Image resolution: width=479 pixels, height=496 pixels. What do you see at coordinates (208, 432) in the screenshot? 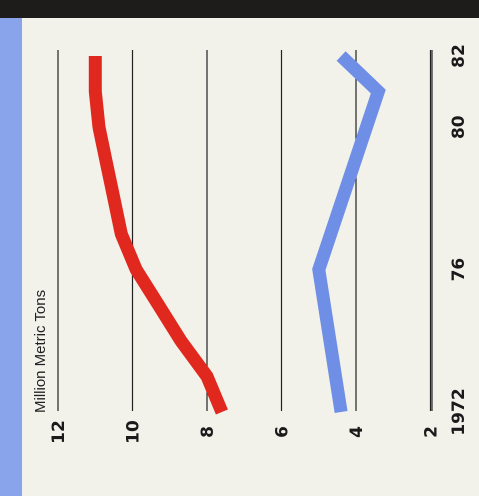
I see `value-tick-label: 8` at bounding box center [208, 432].